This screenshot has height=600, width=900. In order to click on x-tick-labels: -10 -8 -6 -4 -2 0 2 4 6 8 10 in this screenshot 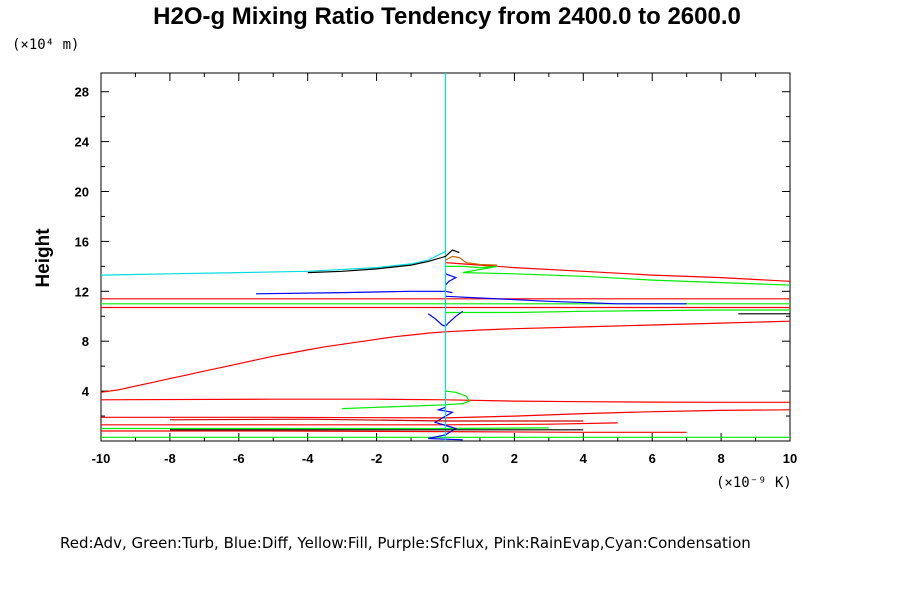, I will do `click(445, 458)`.